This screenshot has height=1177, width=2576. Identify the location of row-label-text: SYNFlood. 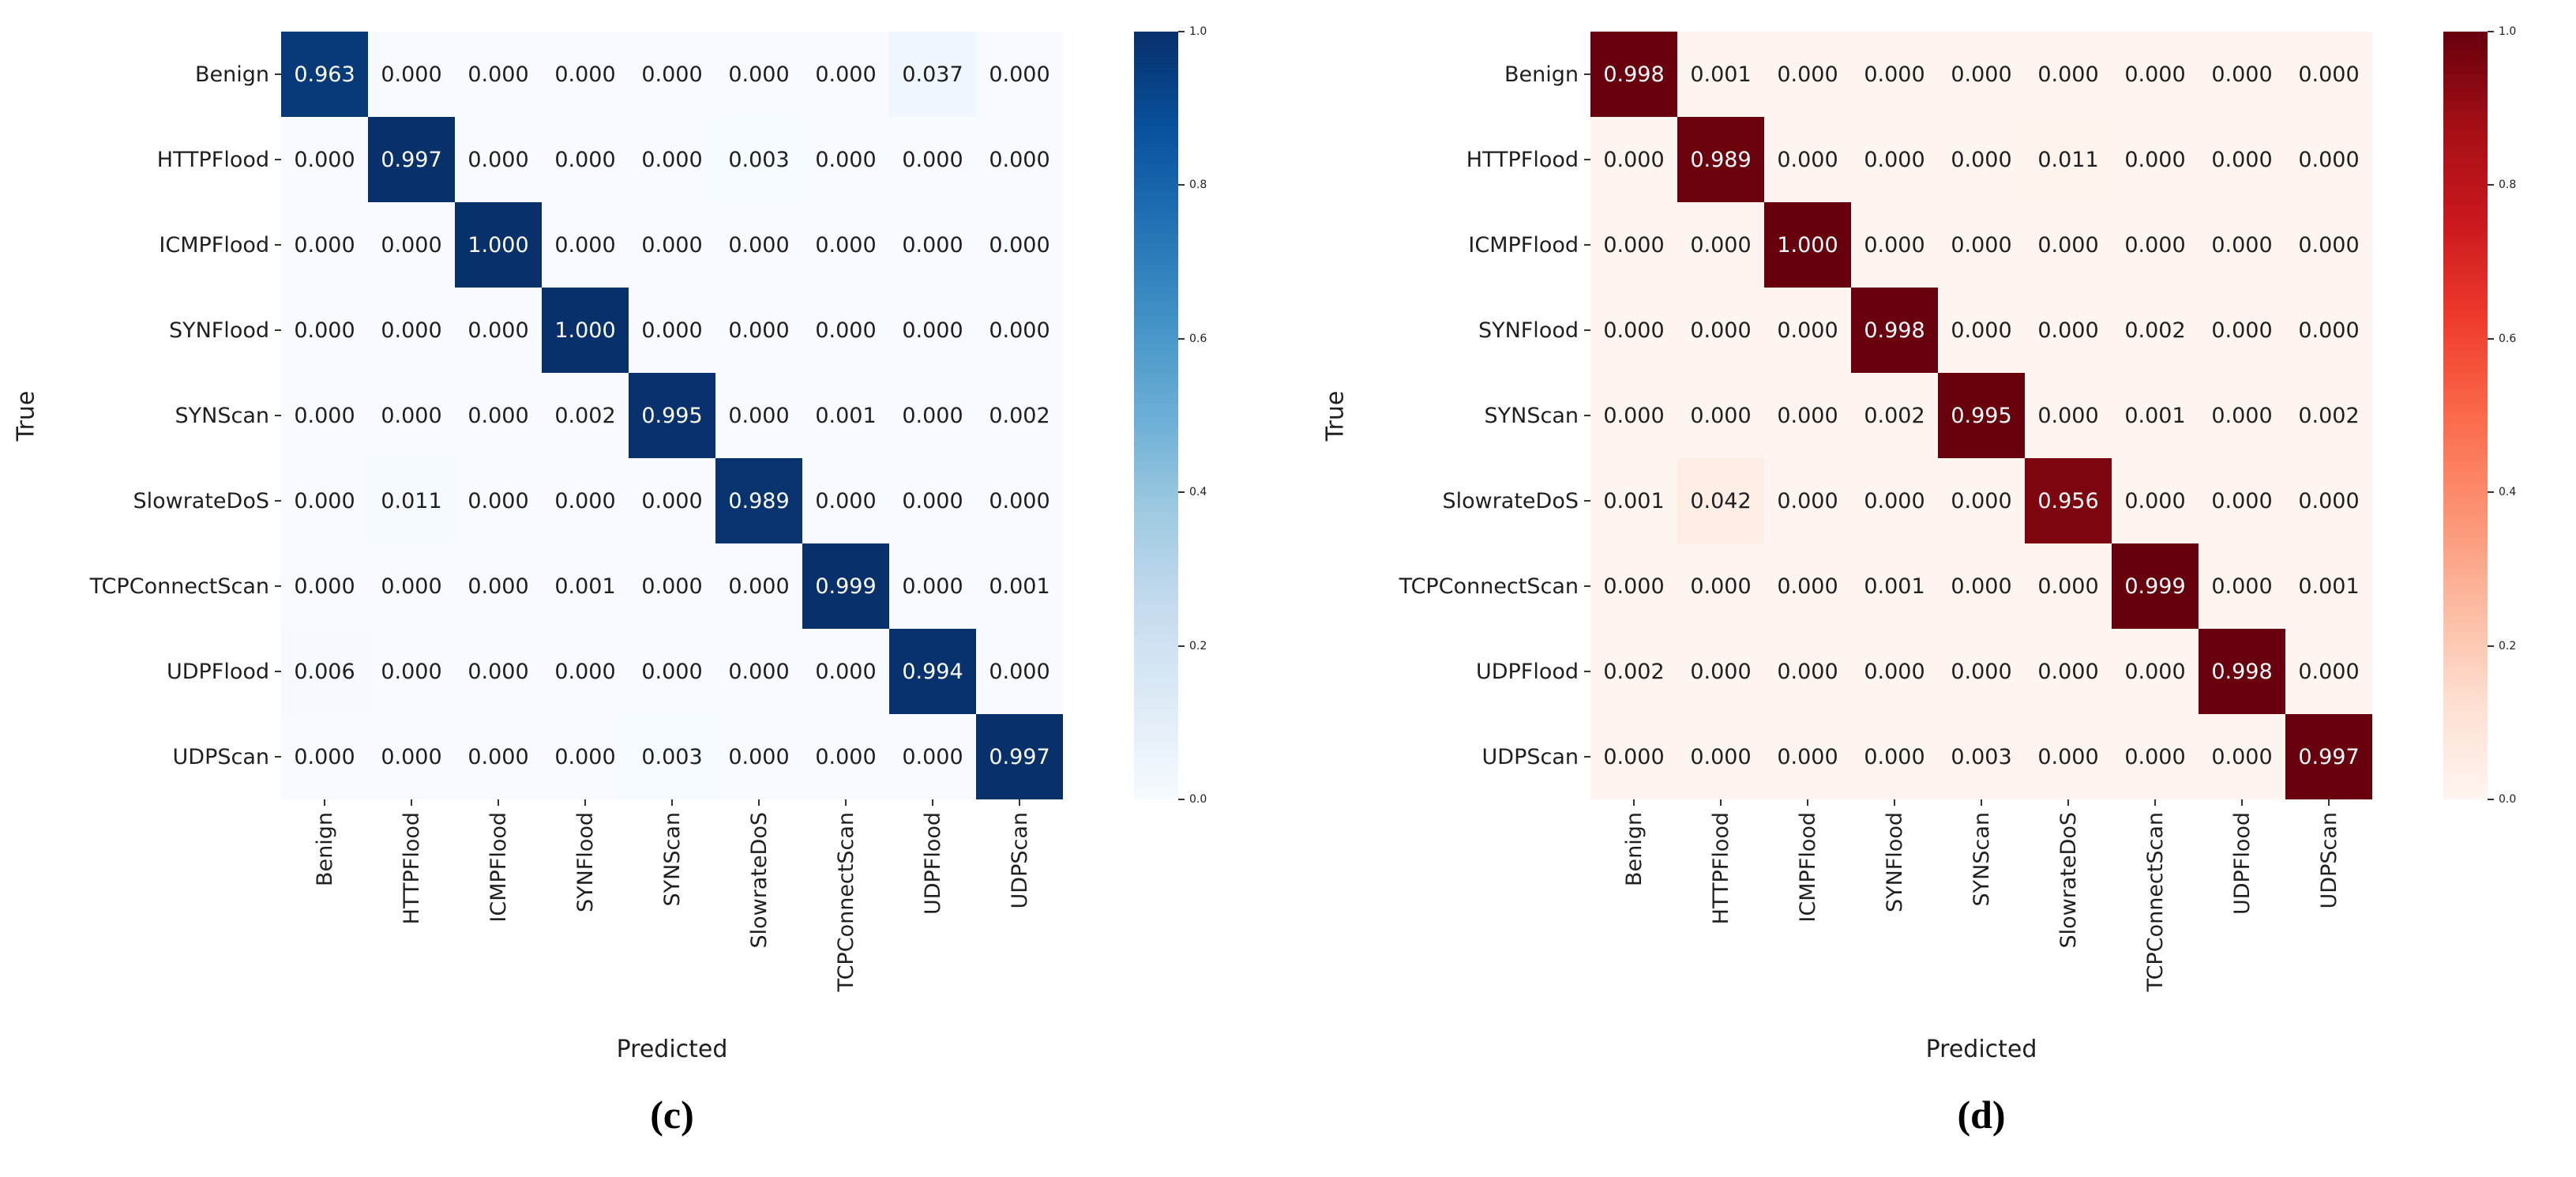
(218, 330).